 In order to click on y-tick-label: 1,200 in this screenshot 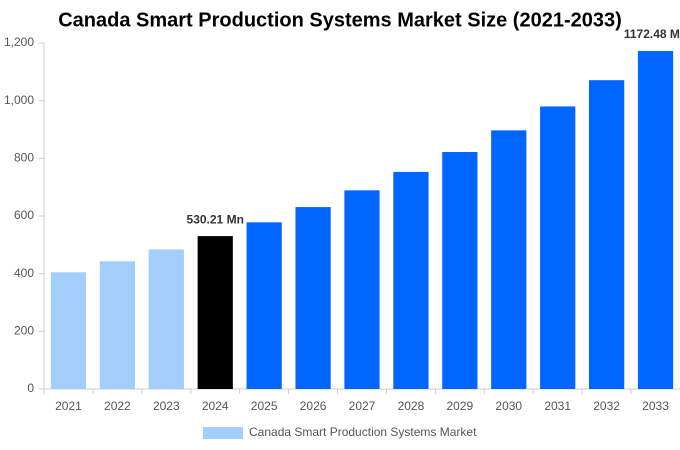, I will do `click(19, 42)`.